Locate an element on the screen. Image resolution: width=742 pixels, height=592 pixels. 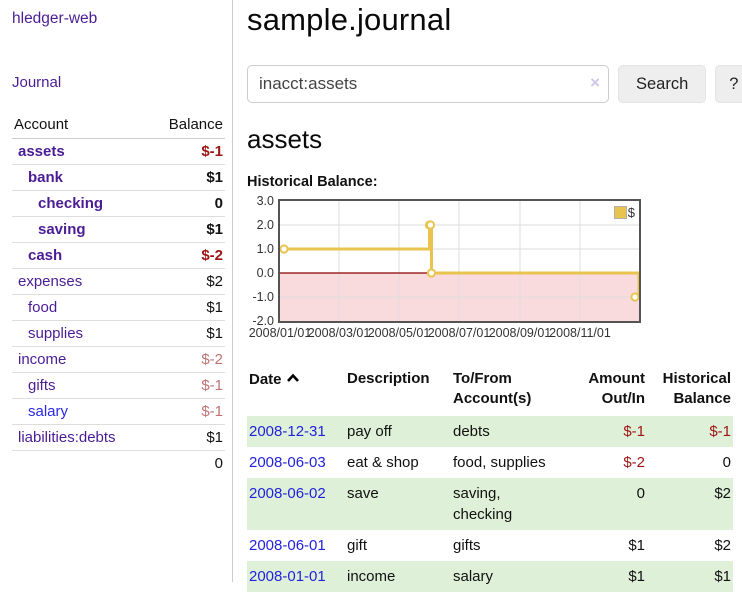
transaction-row: 2008-06-02 save saving, checking 0 $2 is located at coordinates (490, 503).